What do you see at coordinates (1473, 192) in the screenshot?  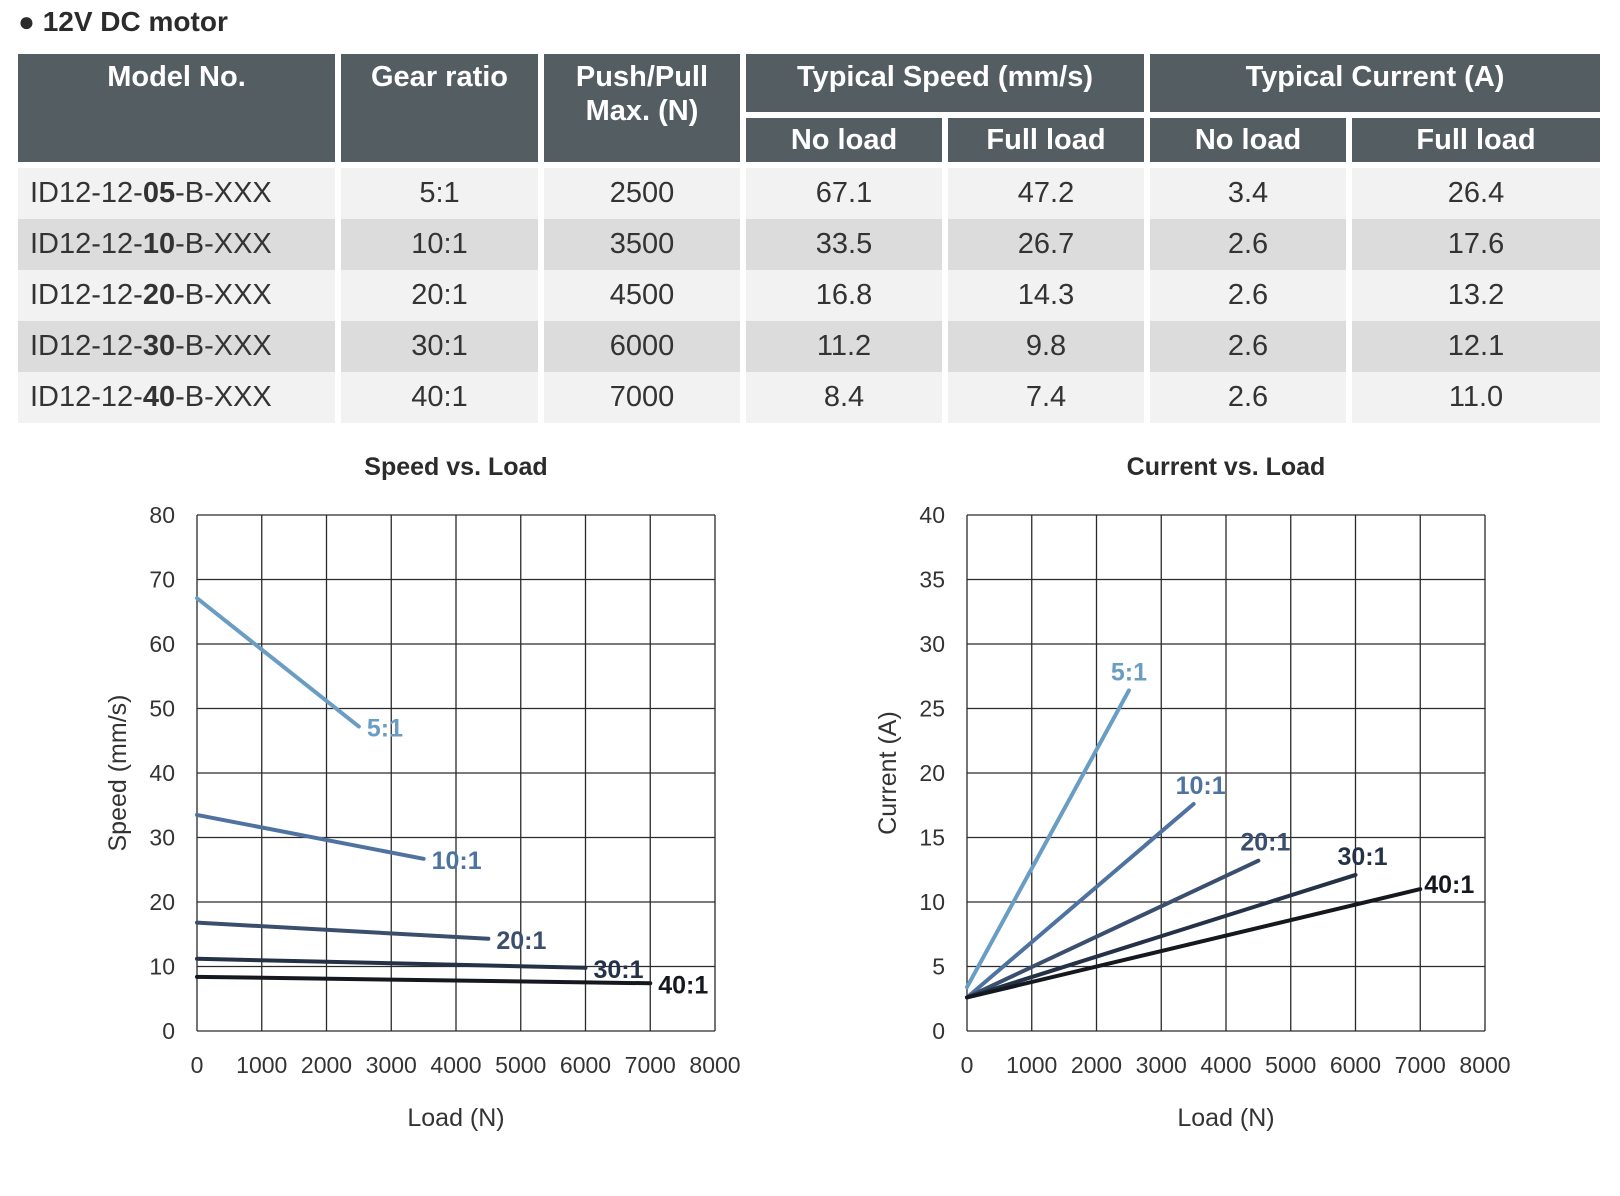 I see `current-full-load: 26.4` at bounding box center [1473, 192].